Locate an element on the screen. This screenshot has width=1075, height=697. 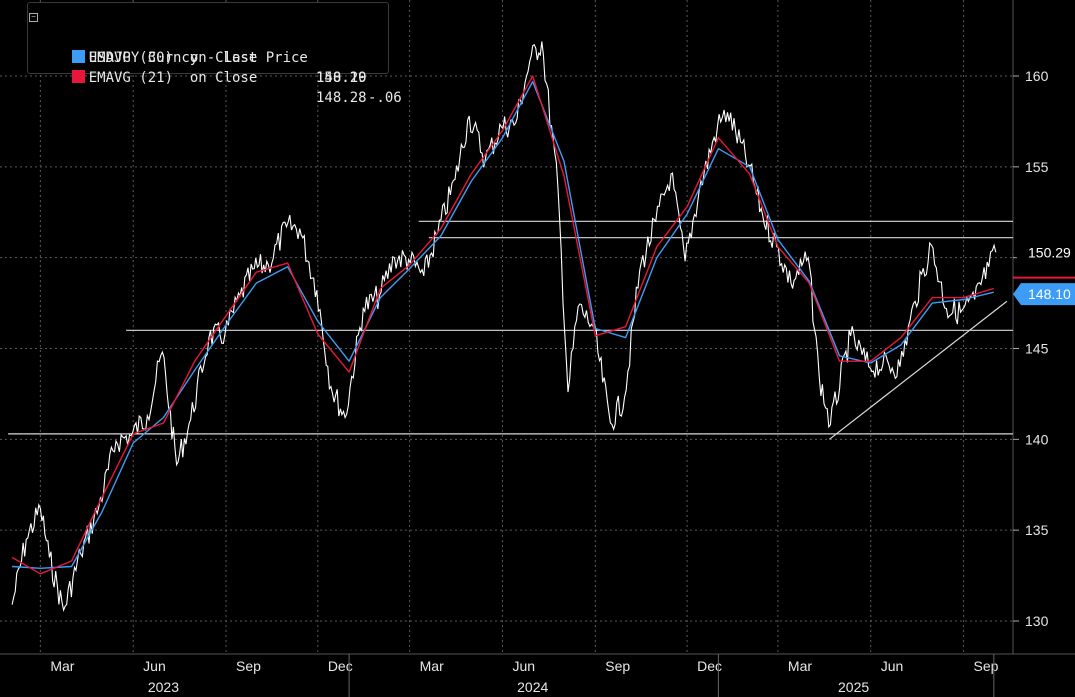
legend-value: 148.10 is located at coordinates (341, 78).